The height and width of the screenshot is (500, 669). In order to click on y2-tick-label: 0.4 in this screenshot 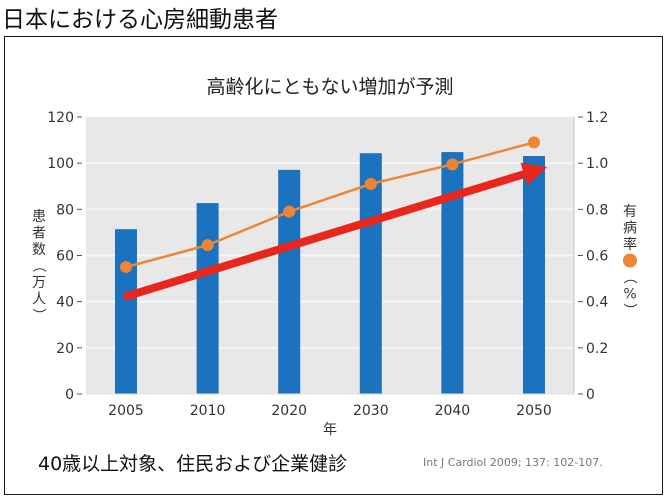, I will do `click(597, 303)`.